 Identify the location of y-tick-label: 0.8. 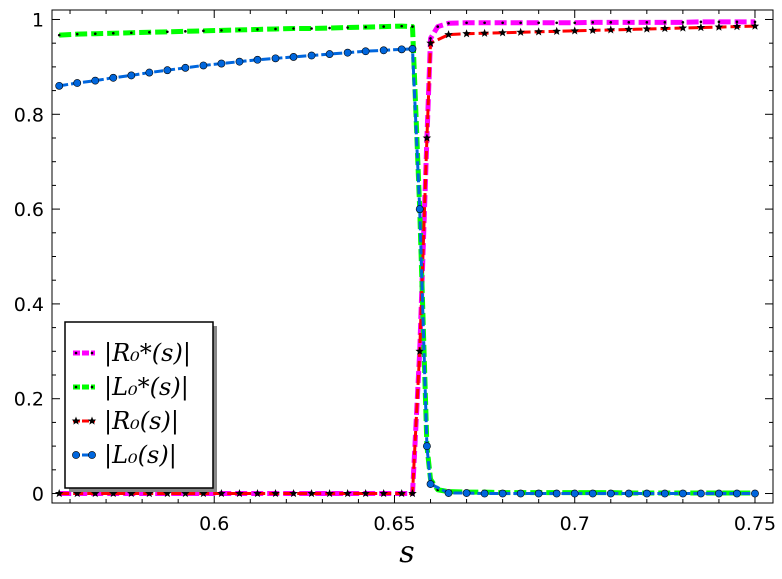
(29, 115).